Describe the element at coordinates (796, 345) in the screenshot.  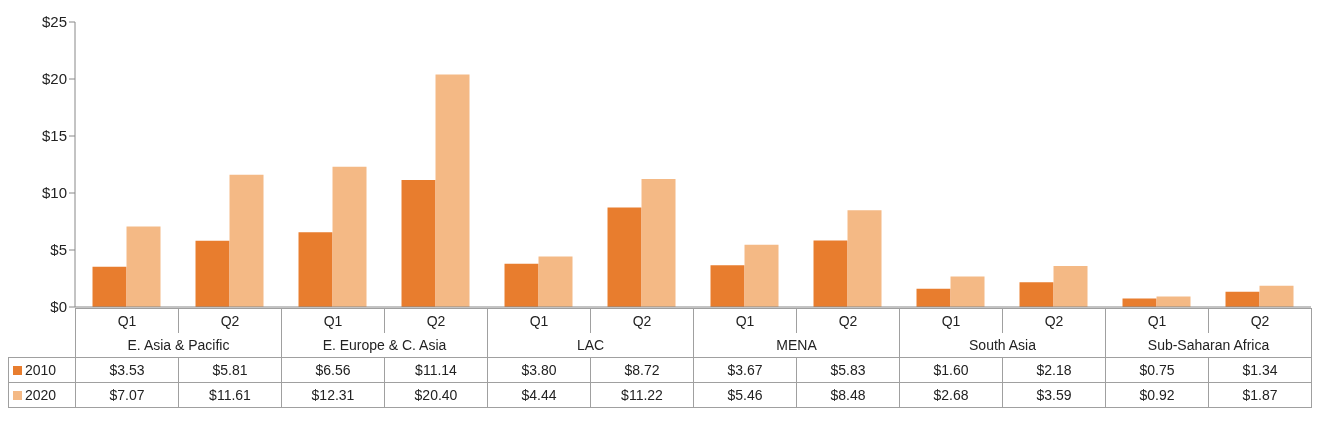
I see `text: MENA` at that location.